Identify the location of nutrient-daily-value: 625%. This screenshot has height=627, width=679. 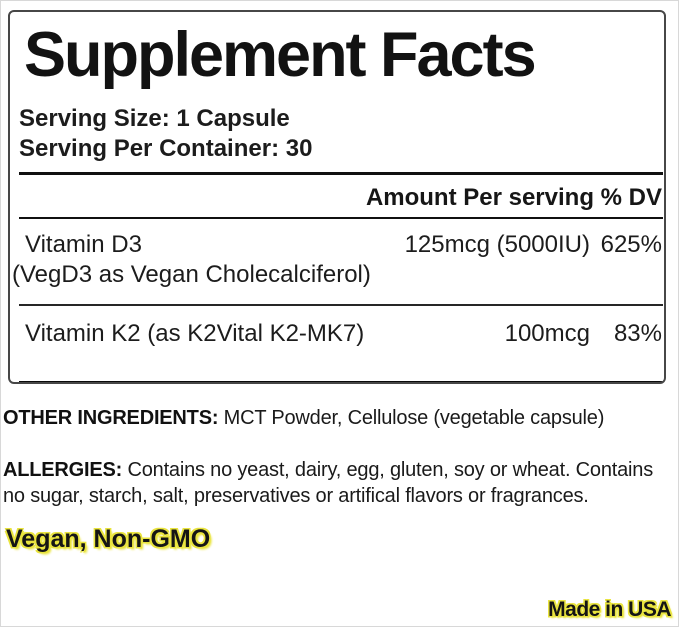
(631, 244).